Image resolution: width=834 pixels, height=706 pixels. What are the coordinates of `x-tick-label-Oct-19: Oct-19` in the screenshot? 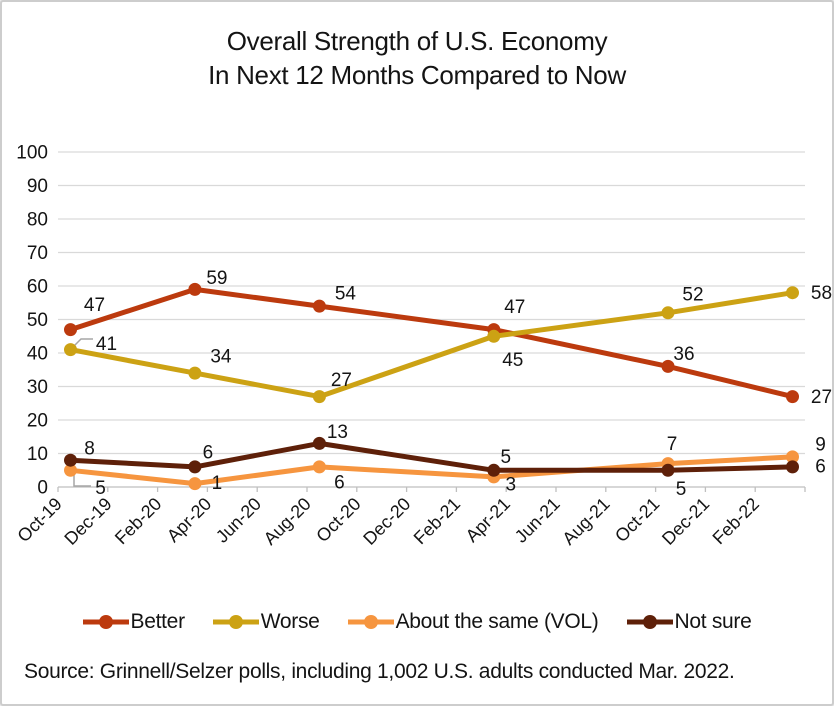 It's located at (39, 520).